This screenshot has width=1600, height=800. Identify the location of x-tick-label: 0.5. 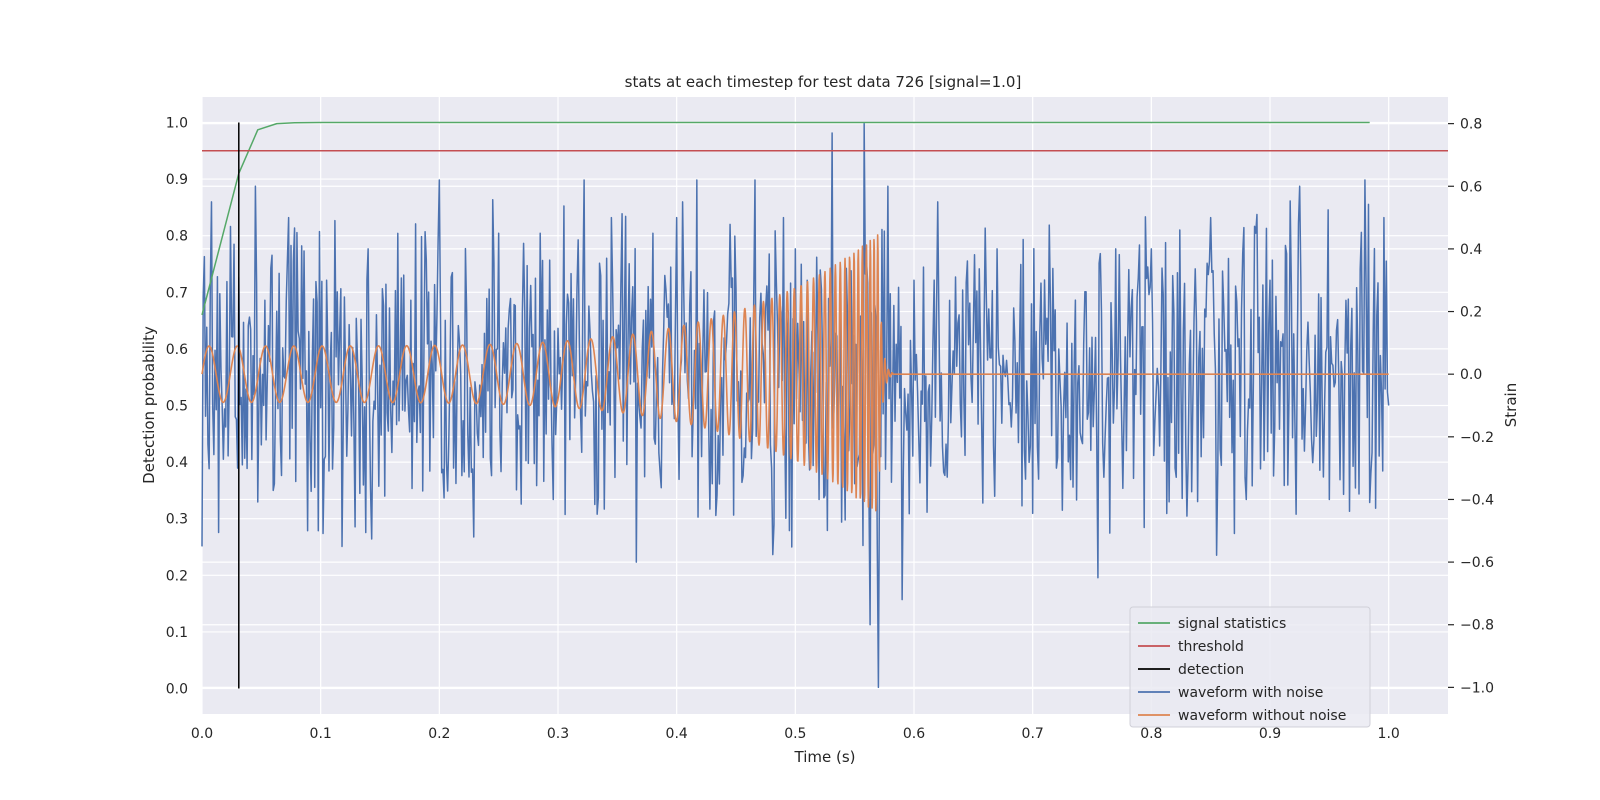
(795, 734).